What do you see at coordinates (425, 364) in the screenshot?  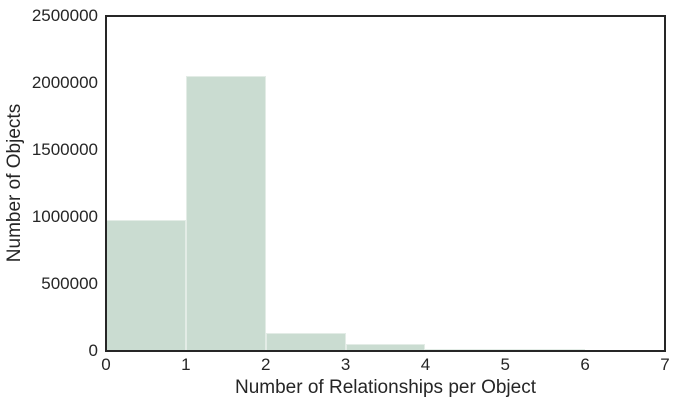 I see `x-tick-label: 4` at bounding box center [425, 364].